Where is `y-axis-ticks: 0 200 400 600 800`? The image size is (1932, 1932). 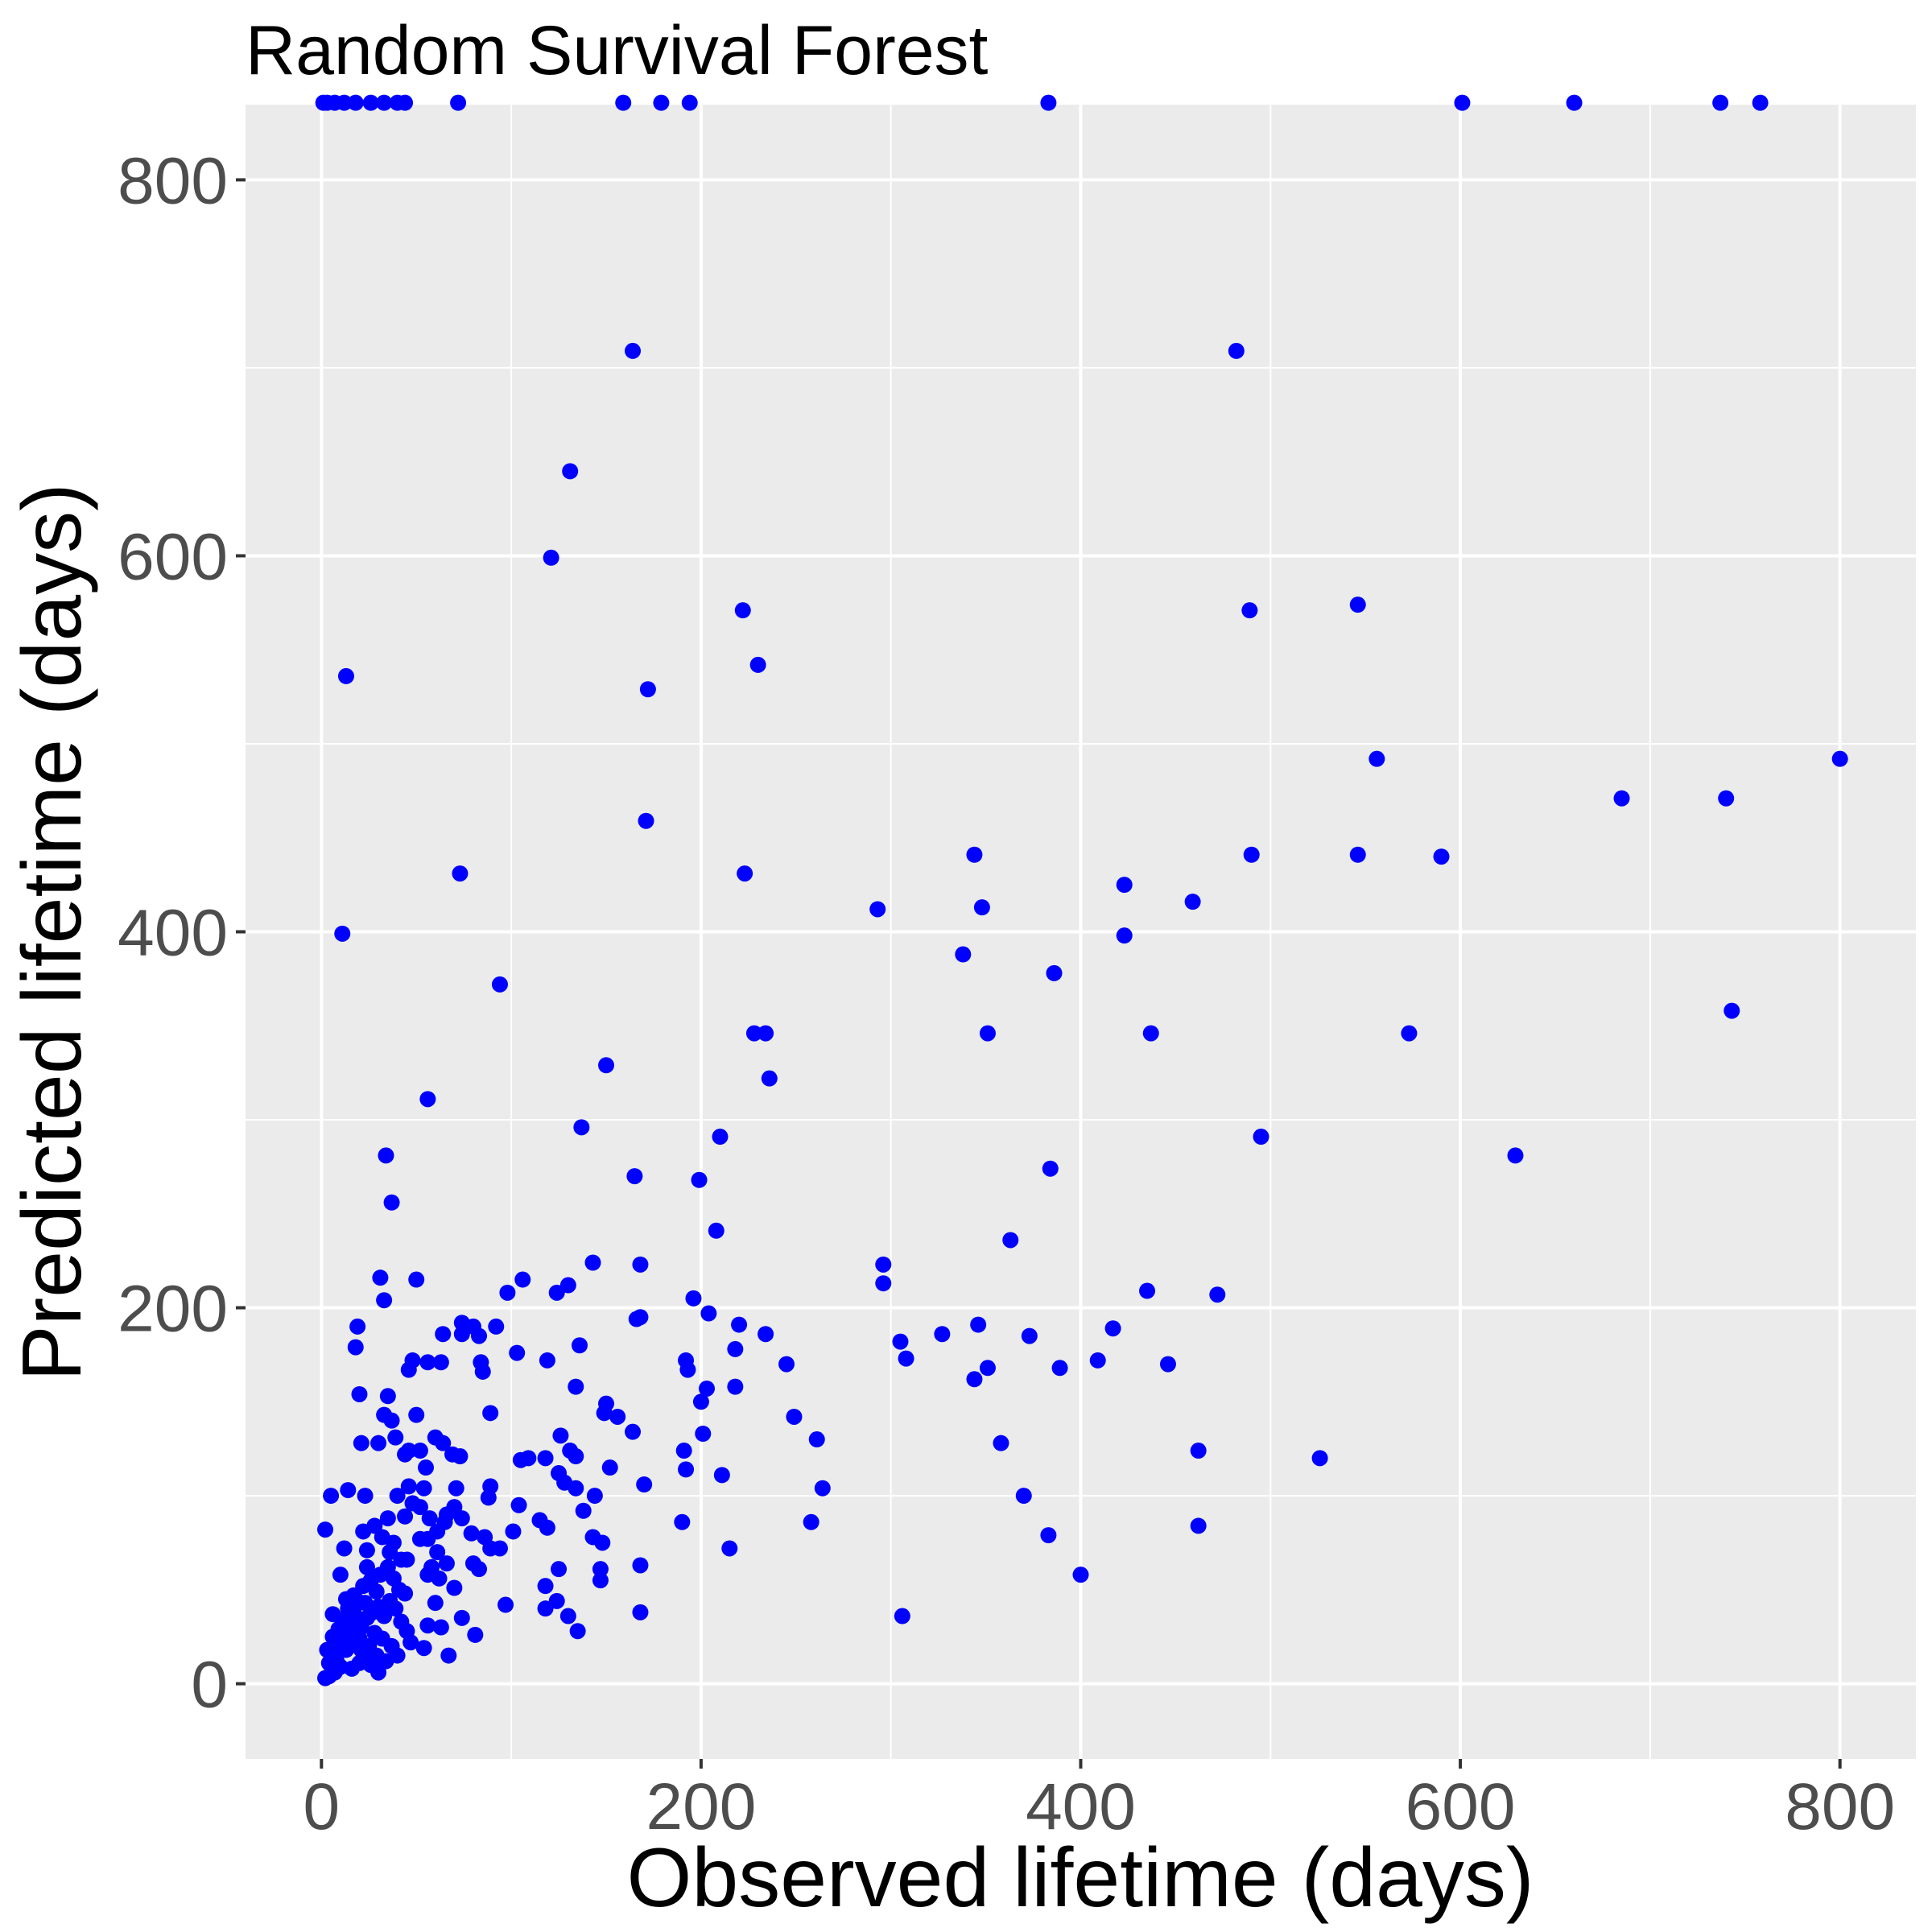
y-axis-ticks: 0 200 400 600 800 is located at coordinates (182, 933).